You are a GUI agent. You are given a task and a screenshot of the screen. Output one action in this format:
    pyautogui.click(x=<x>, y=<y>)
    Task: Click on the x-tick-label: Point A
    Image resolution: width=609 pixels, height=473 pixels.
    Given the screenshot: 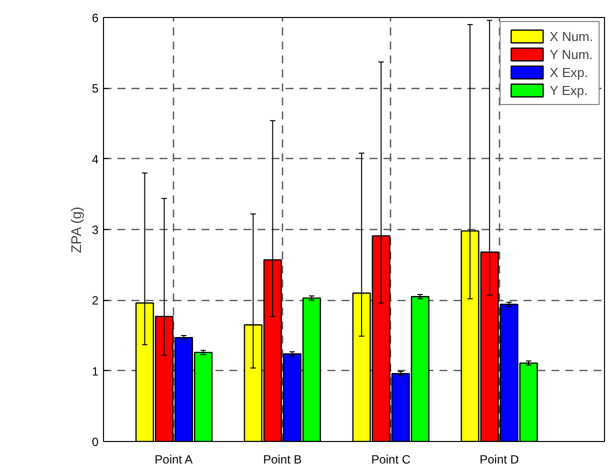 What is the action you would take?
    pyautogui.click(x=173, y=459)
    